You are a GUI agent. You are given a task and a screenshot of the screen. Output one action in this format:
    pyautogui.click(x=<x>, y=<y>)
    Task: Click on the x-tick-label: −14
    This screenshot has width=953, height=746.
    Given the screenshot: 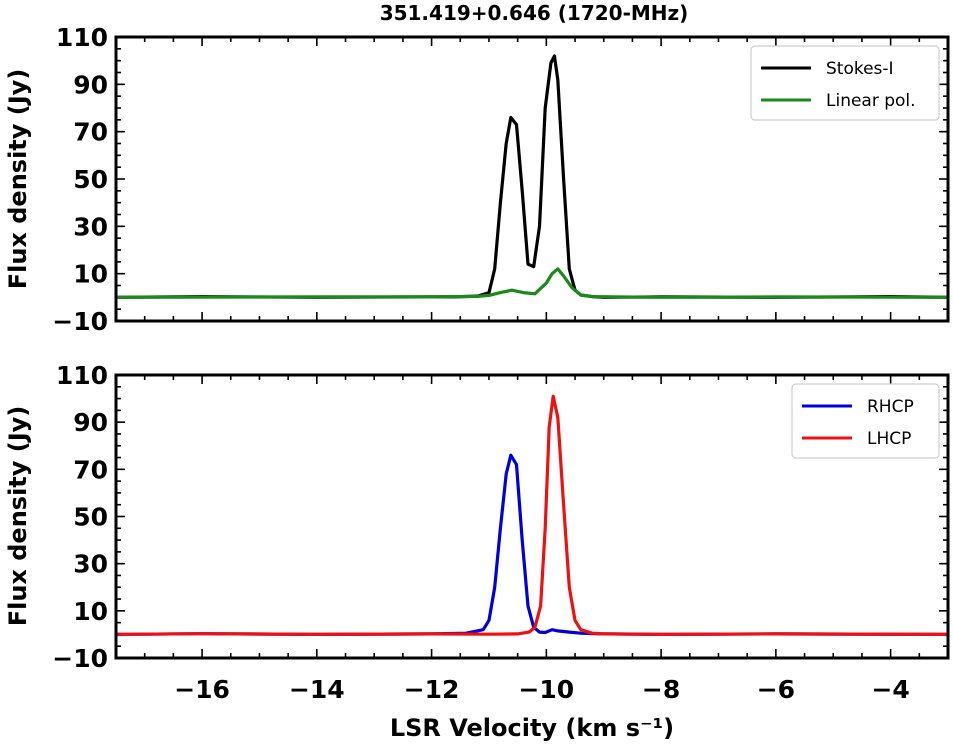 What is the action you would take?
    pyautogui.click(x=317, y=689)
    